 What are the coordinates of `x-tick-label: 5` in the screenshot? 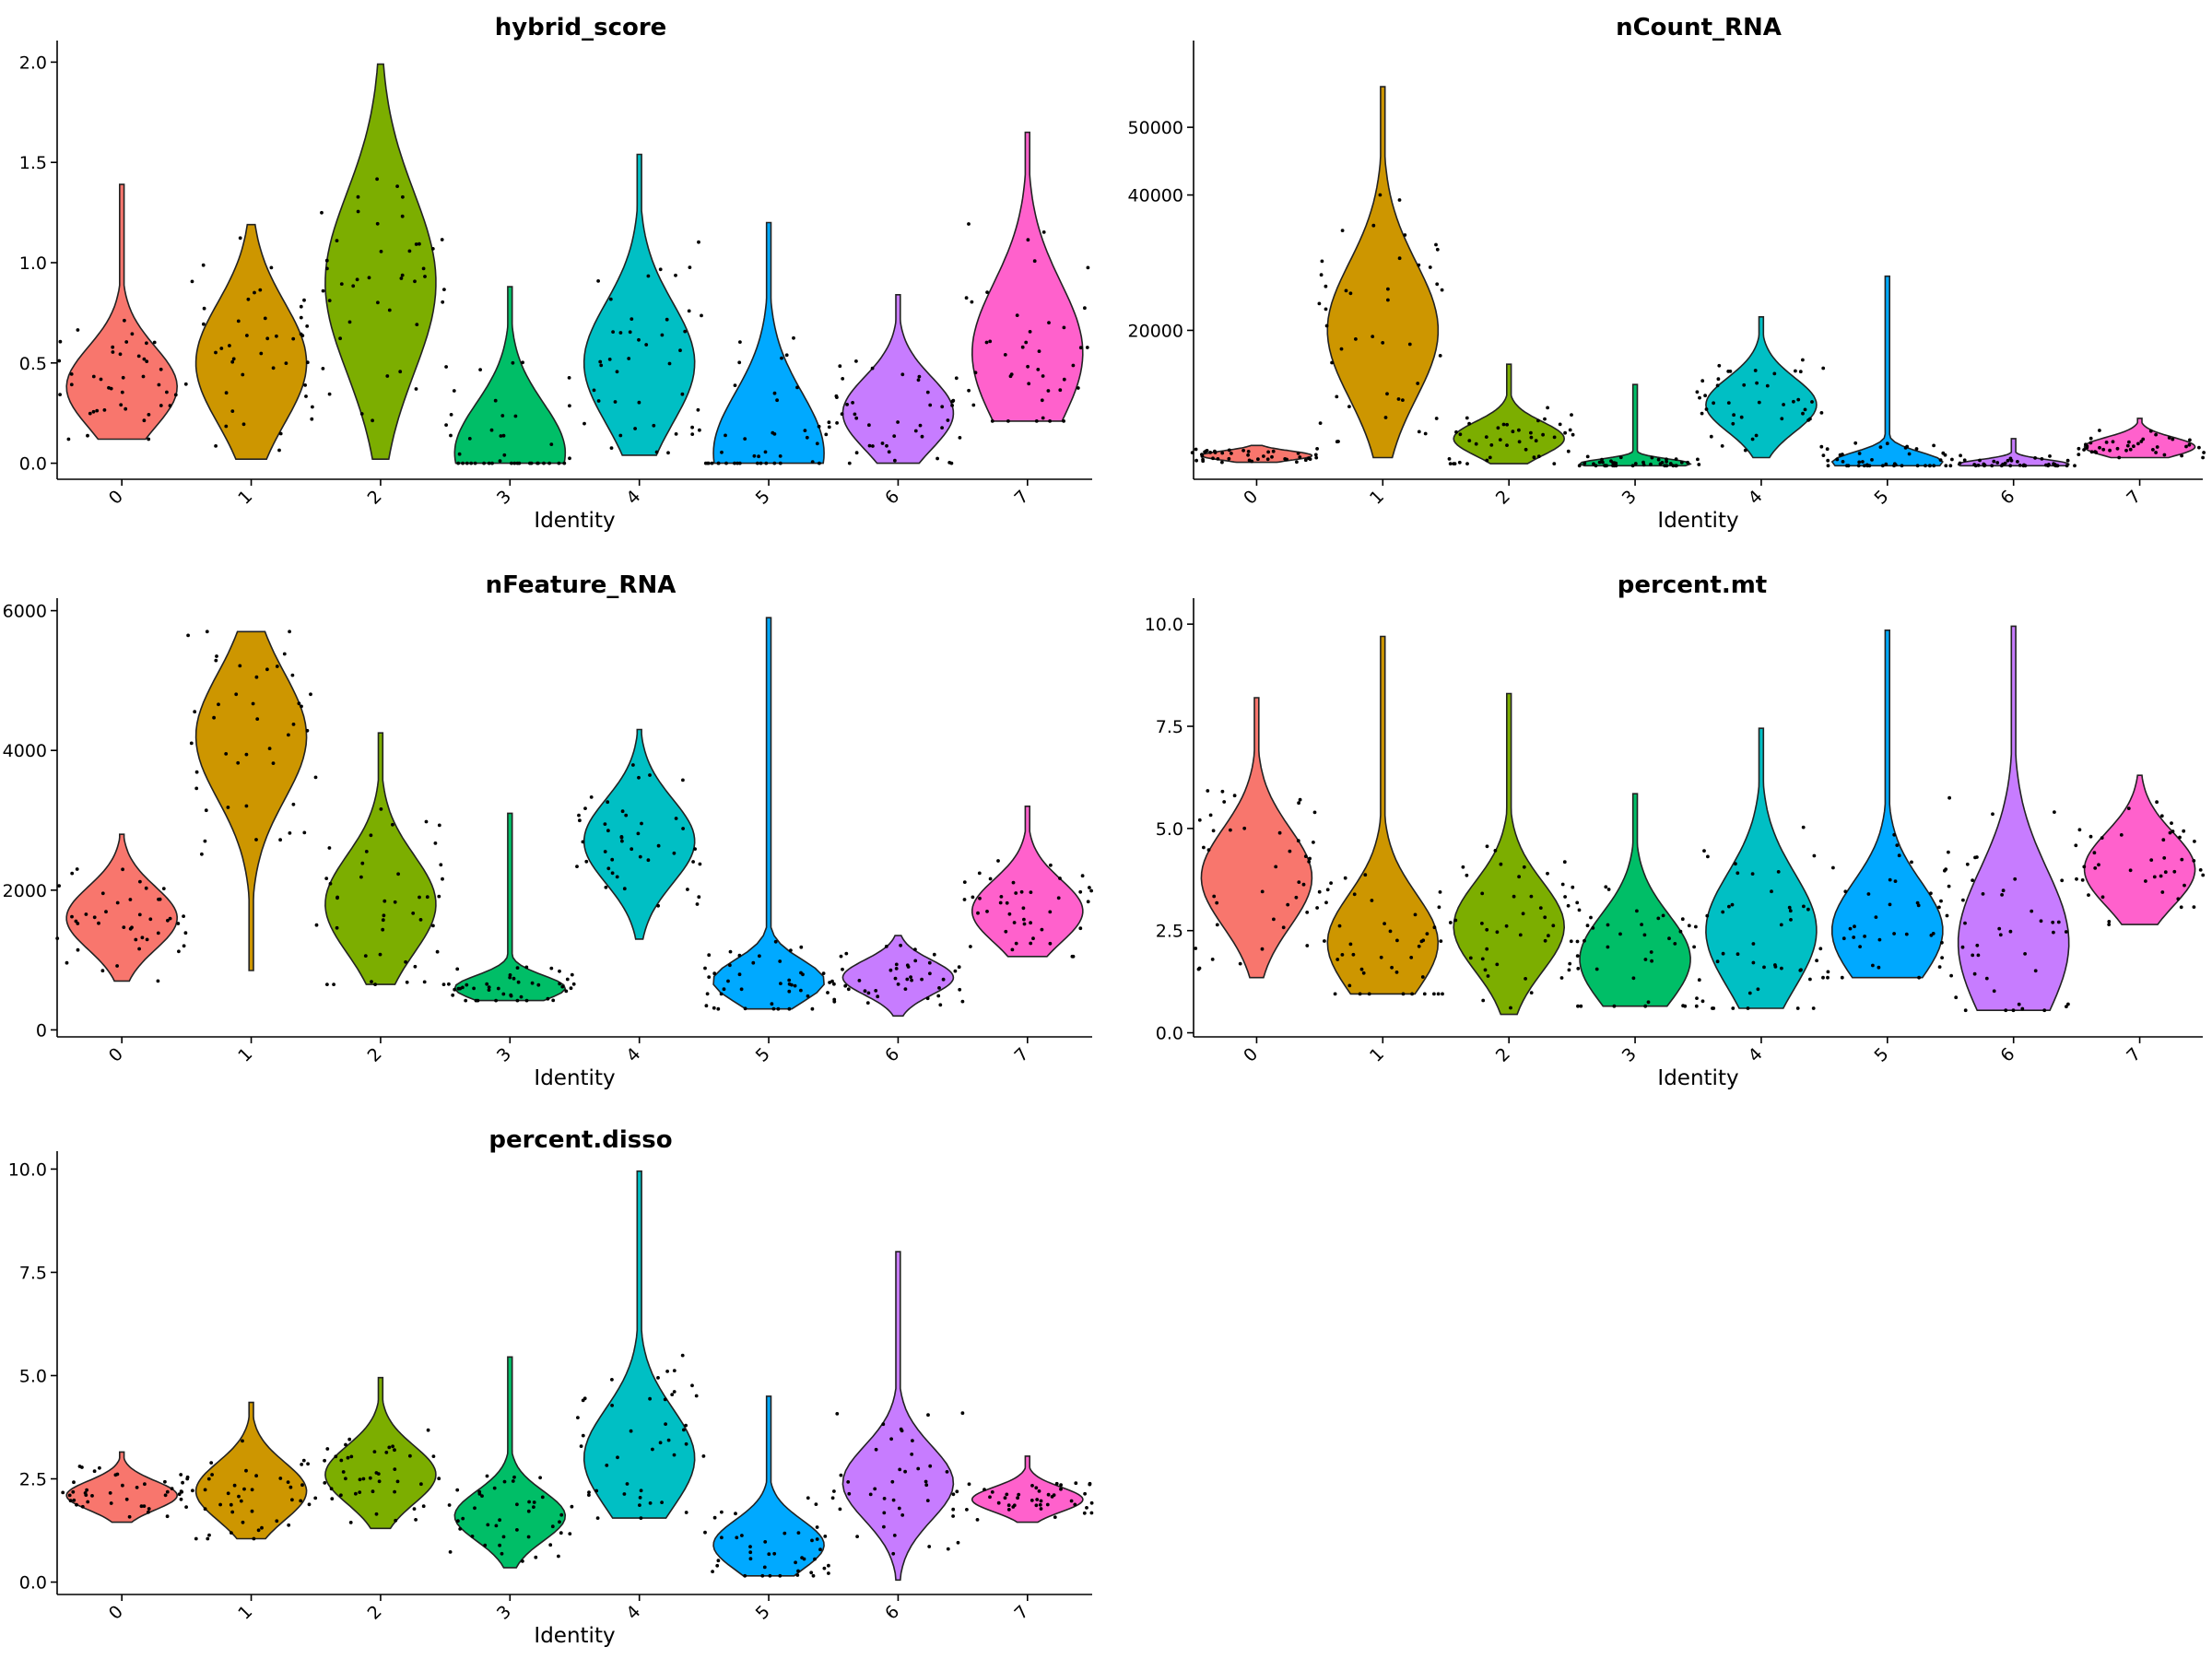 It's located at (1882, 498).